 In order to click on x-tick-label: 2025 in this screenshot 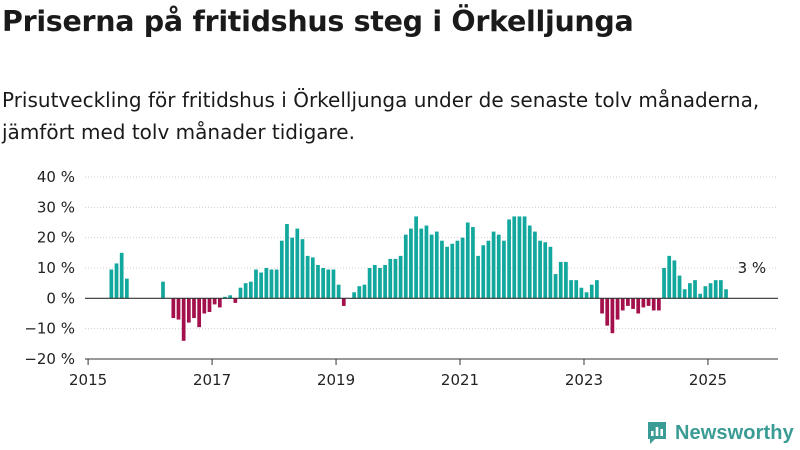, I will do `click(708, 380)`.